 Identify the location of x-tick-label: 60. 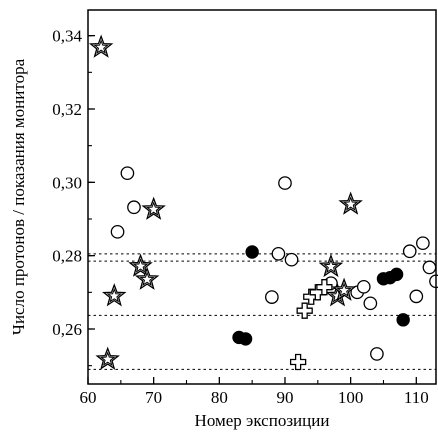
(88, 397).